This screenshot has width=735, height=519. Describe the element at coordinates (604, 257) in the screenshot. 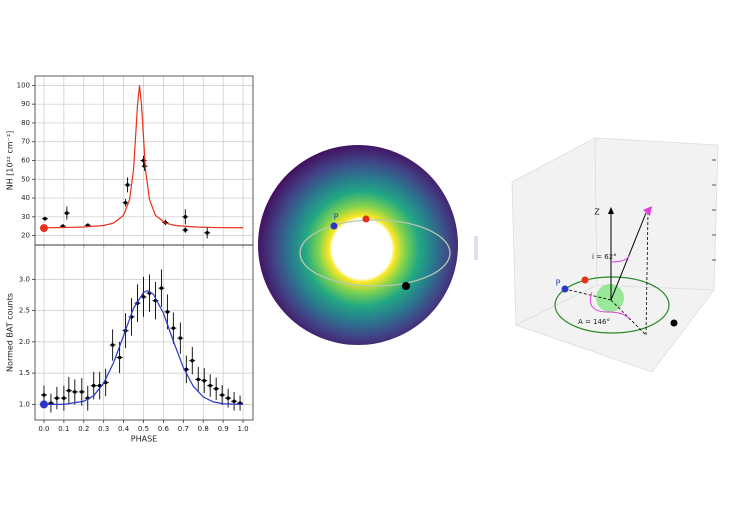

I see `inclination-label: i = 62°` at that location.